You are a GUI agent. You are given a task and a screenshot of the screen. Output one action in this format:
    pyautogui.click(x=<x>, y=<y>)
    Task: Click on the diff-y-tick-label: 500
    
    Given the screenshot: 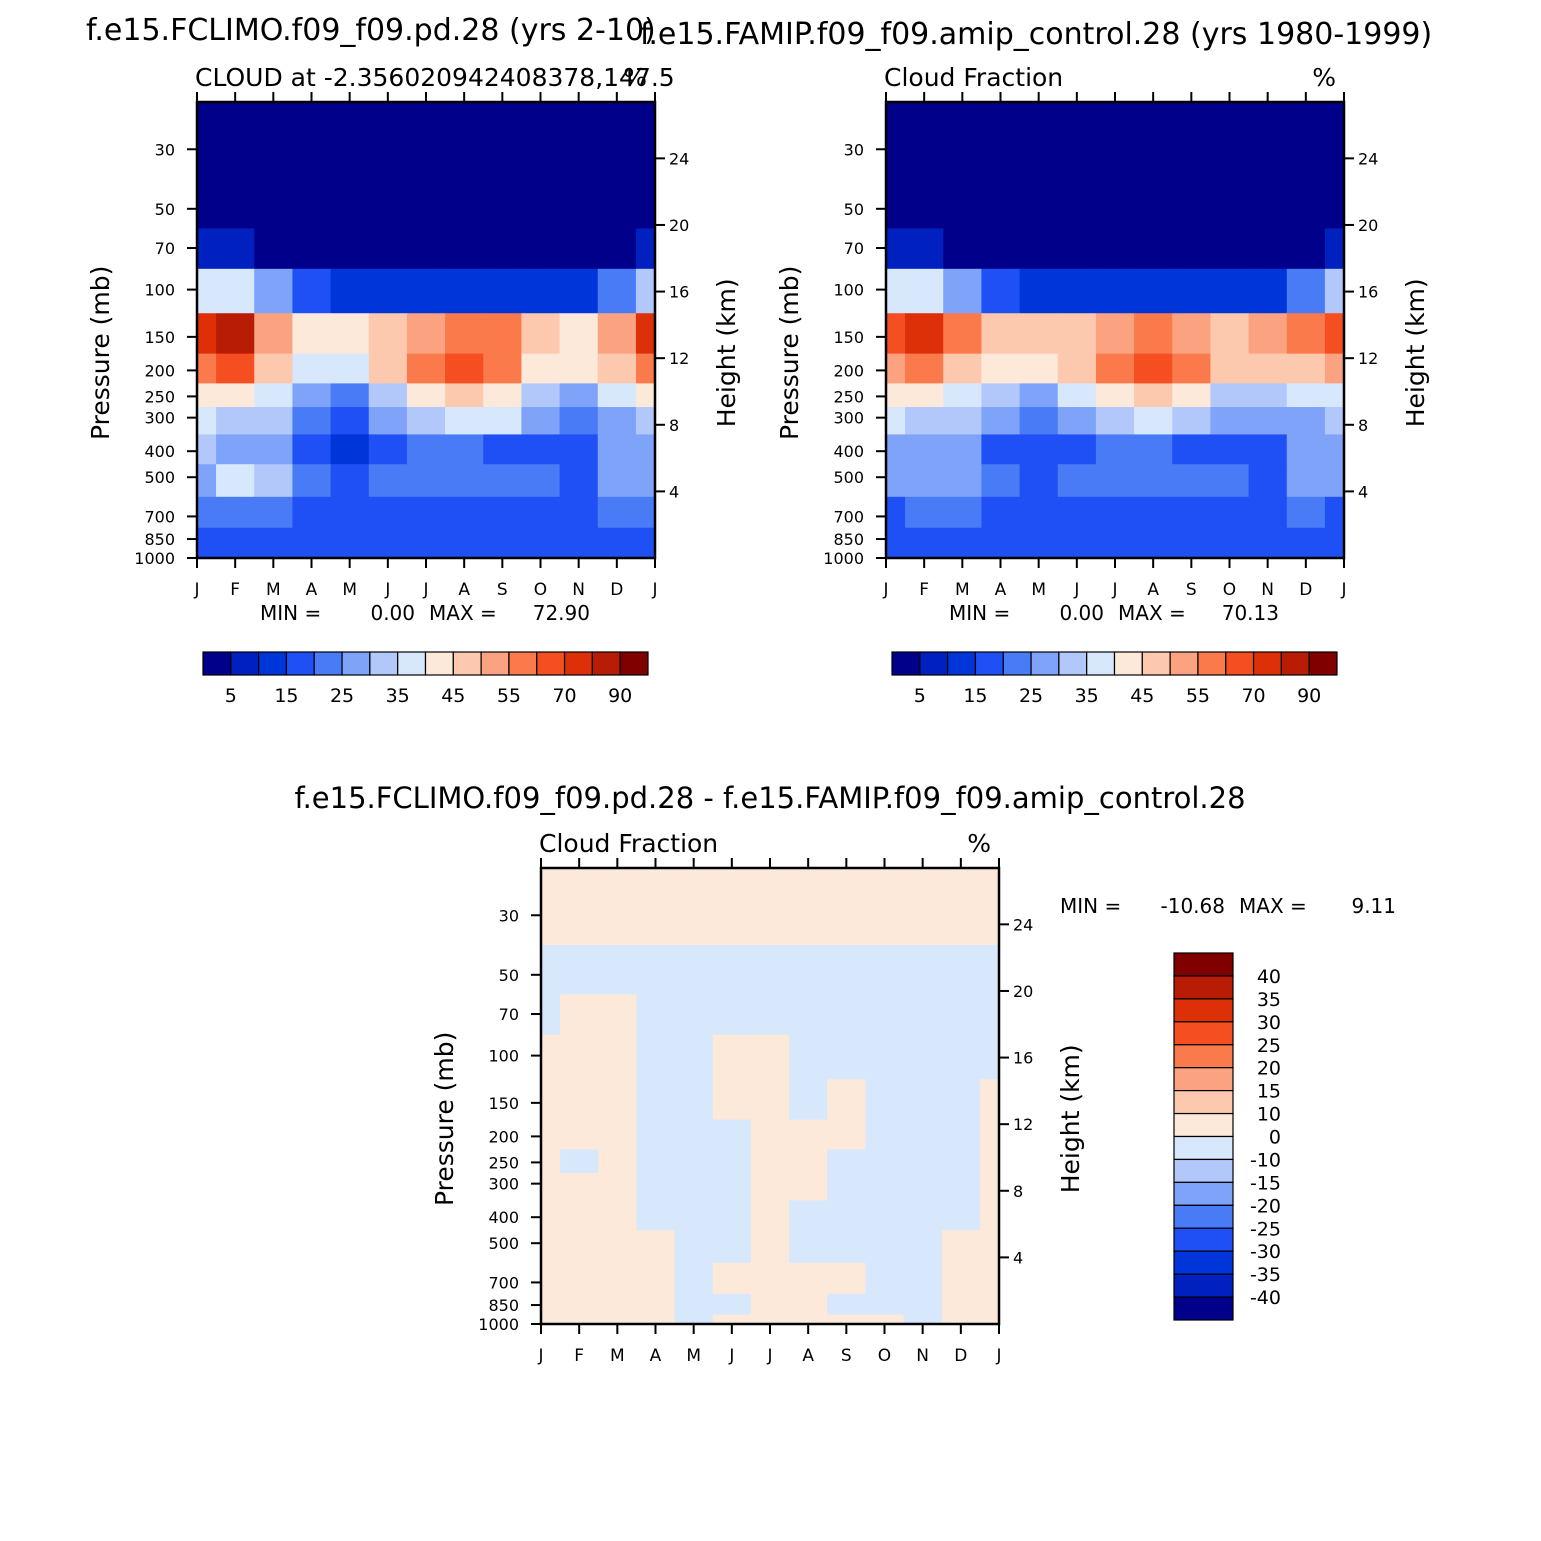 What is the action you would take?
    pyautogui.click(x=503, y=1243)
    